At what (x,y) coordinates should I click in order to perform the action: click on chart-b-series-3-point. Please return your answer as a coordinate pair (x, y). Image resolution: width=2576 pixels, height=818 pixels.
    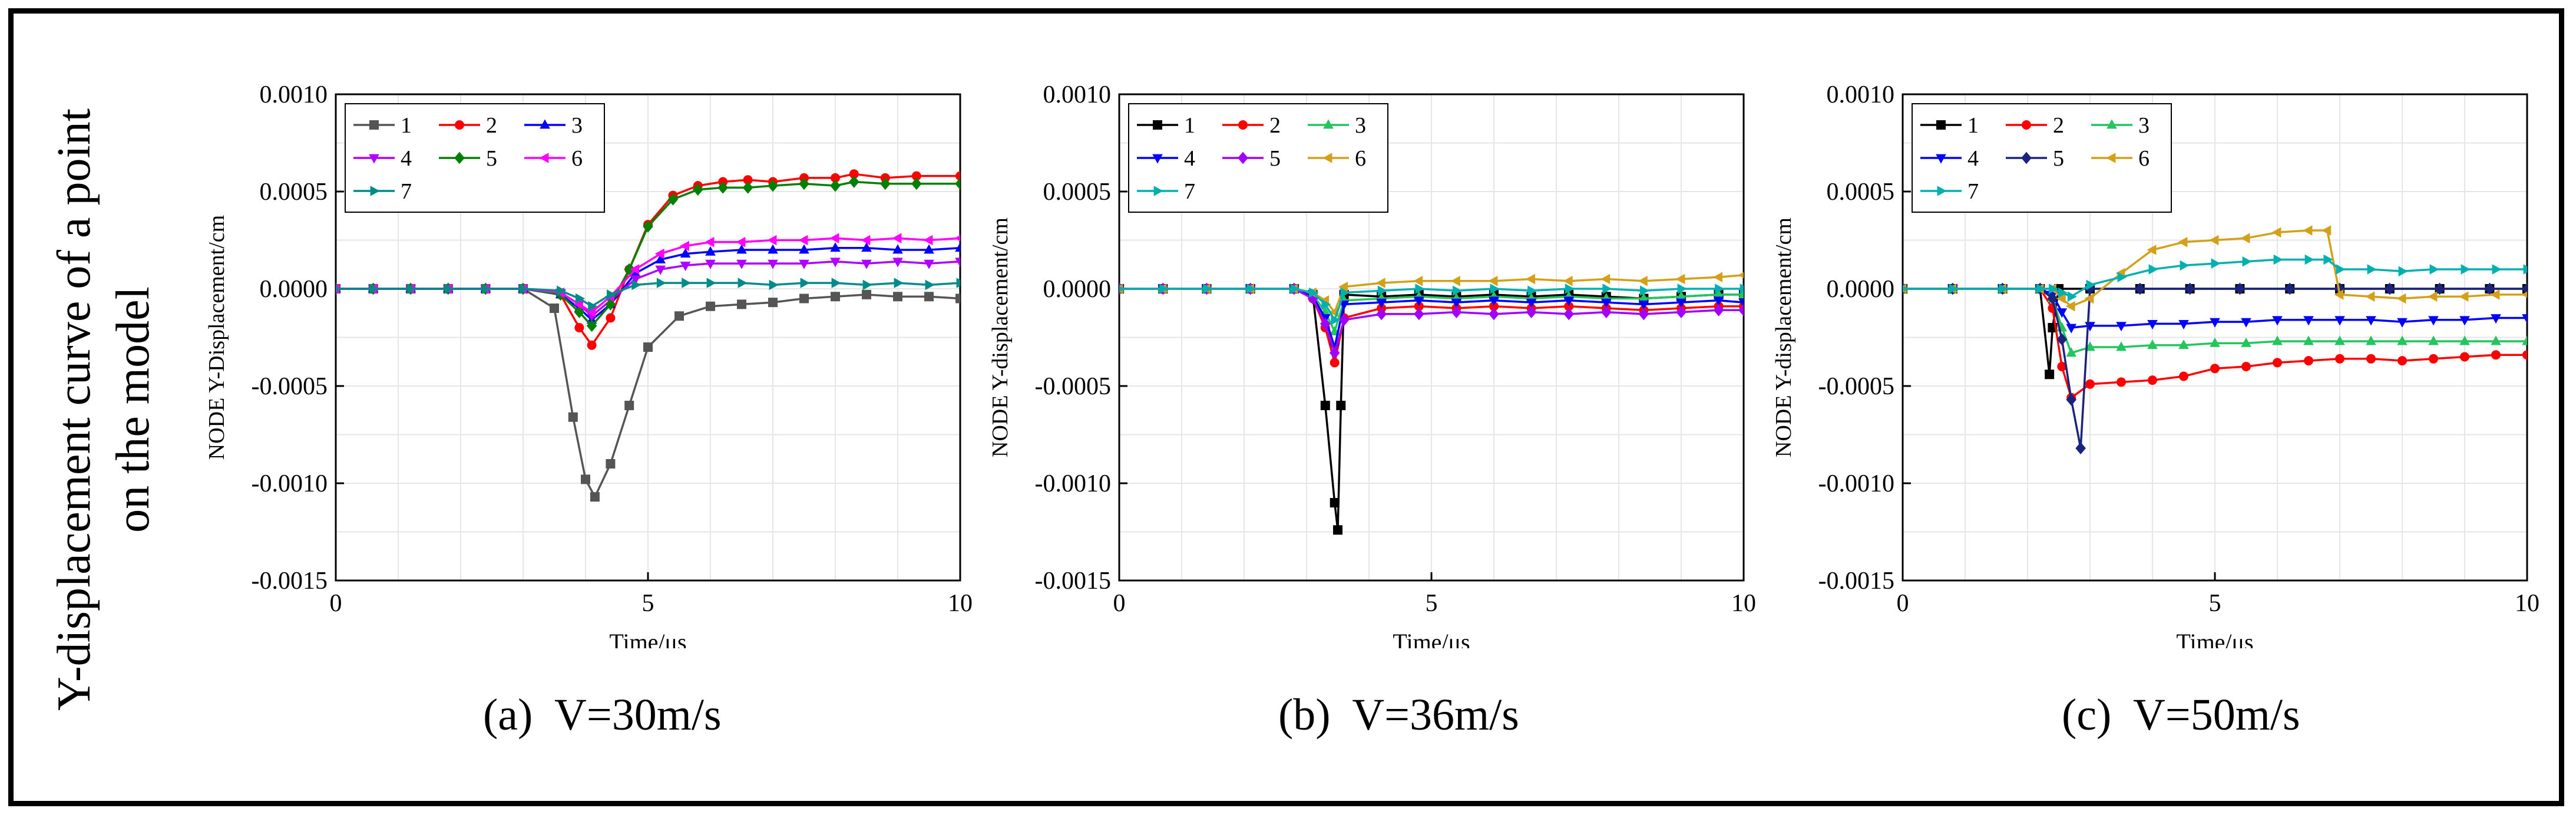
    Looking at the image, I should click on (1643, 297).